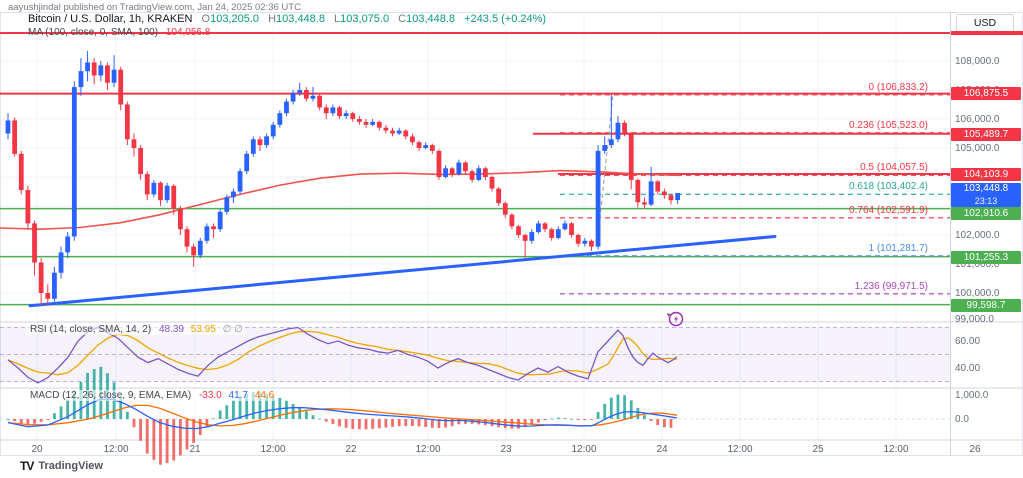  What do you see at coordinates (232, 329) in the screenshot?
I see `rsi-bands-value: ∅ ∅` at bounding box center [232, 329].